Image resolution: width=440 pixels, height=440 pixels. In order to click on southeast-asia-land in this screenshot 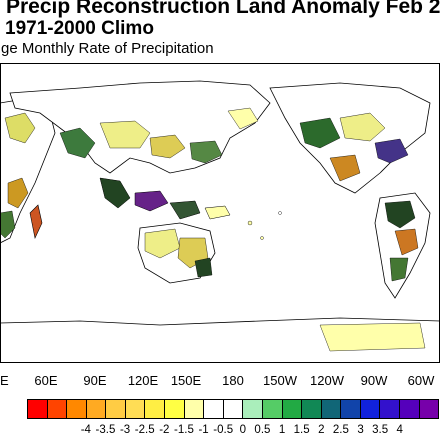, I will do `click(165, 198)`.